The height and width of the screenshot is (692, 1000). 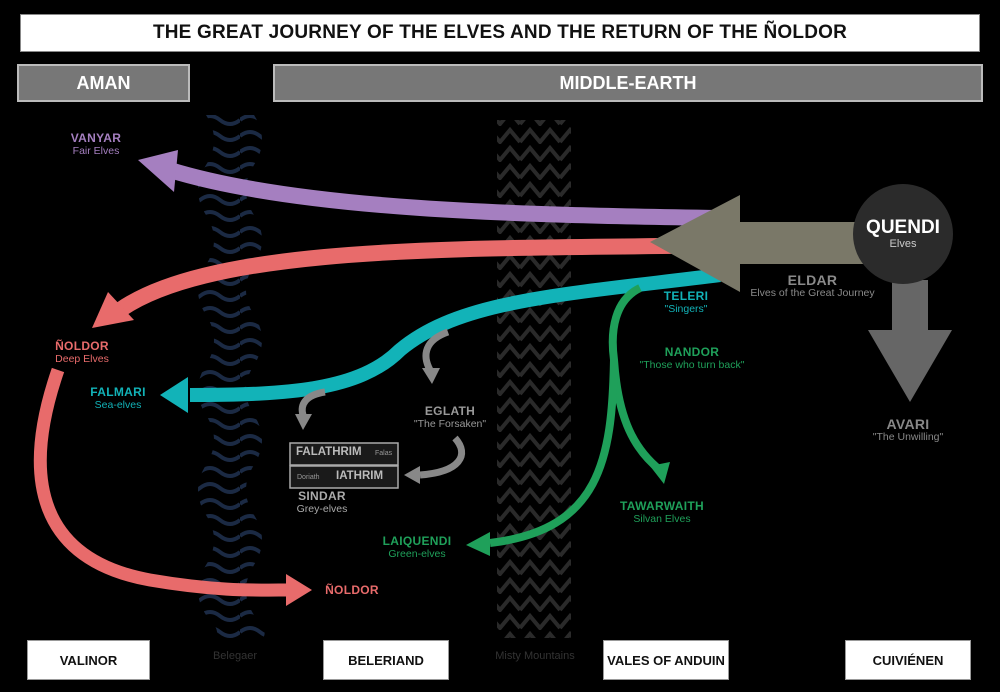 I want to click on quendi-circle, so click(x=903, y=234).